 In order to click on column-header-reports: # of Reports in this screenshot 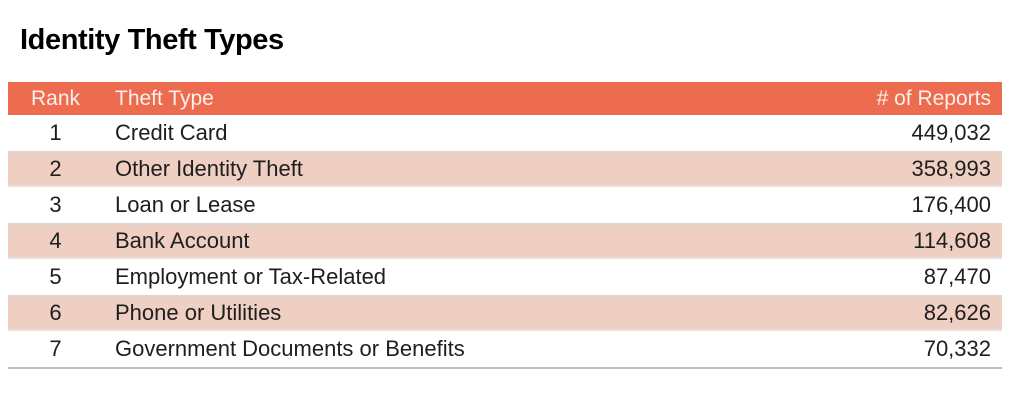, I will do `click(933, 98)`.